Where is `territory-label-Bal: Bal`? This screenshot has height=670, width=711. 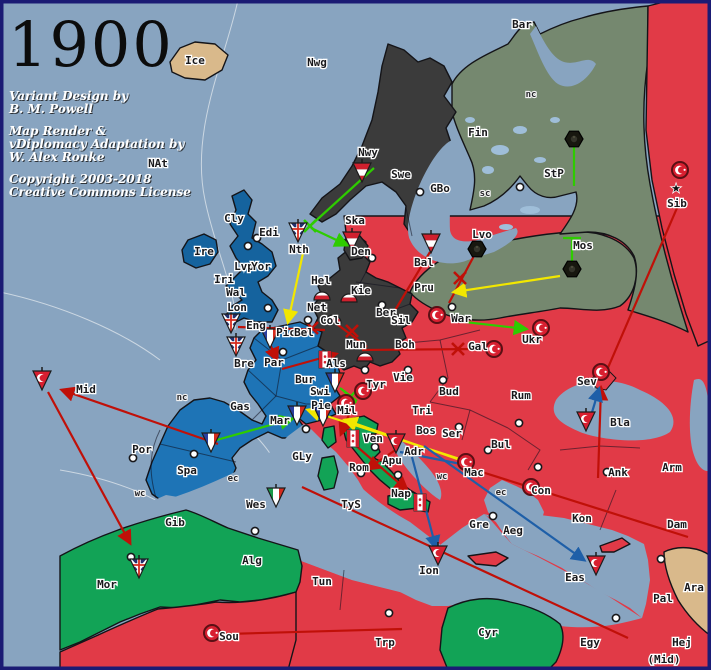 territory-label-Bal: Bal is located at coordinates (424, 262).